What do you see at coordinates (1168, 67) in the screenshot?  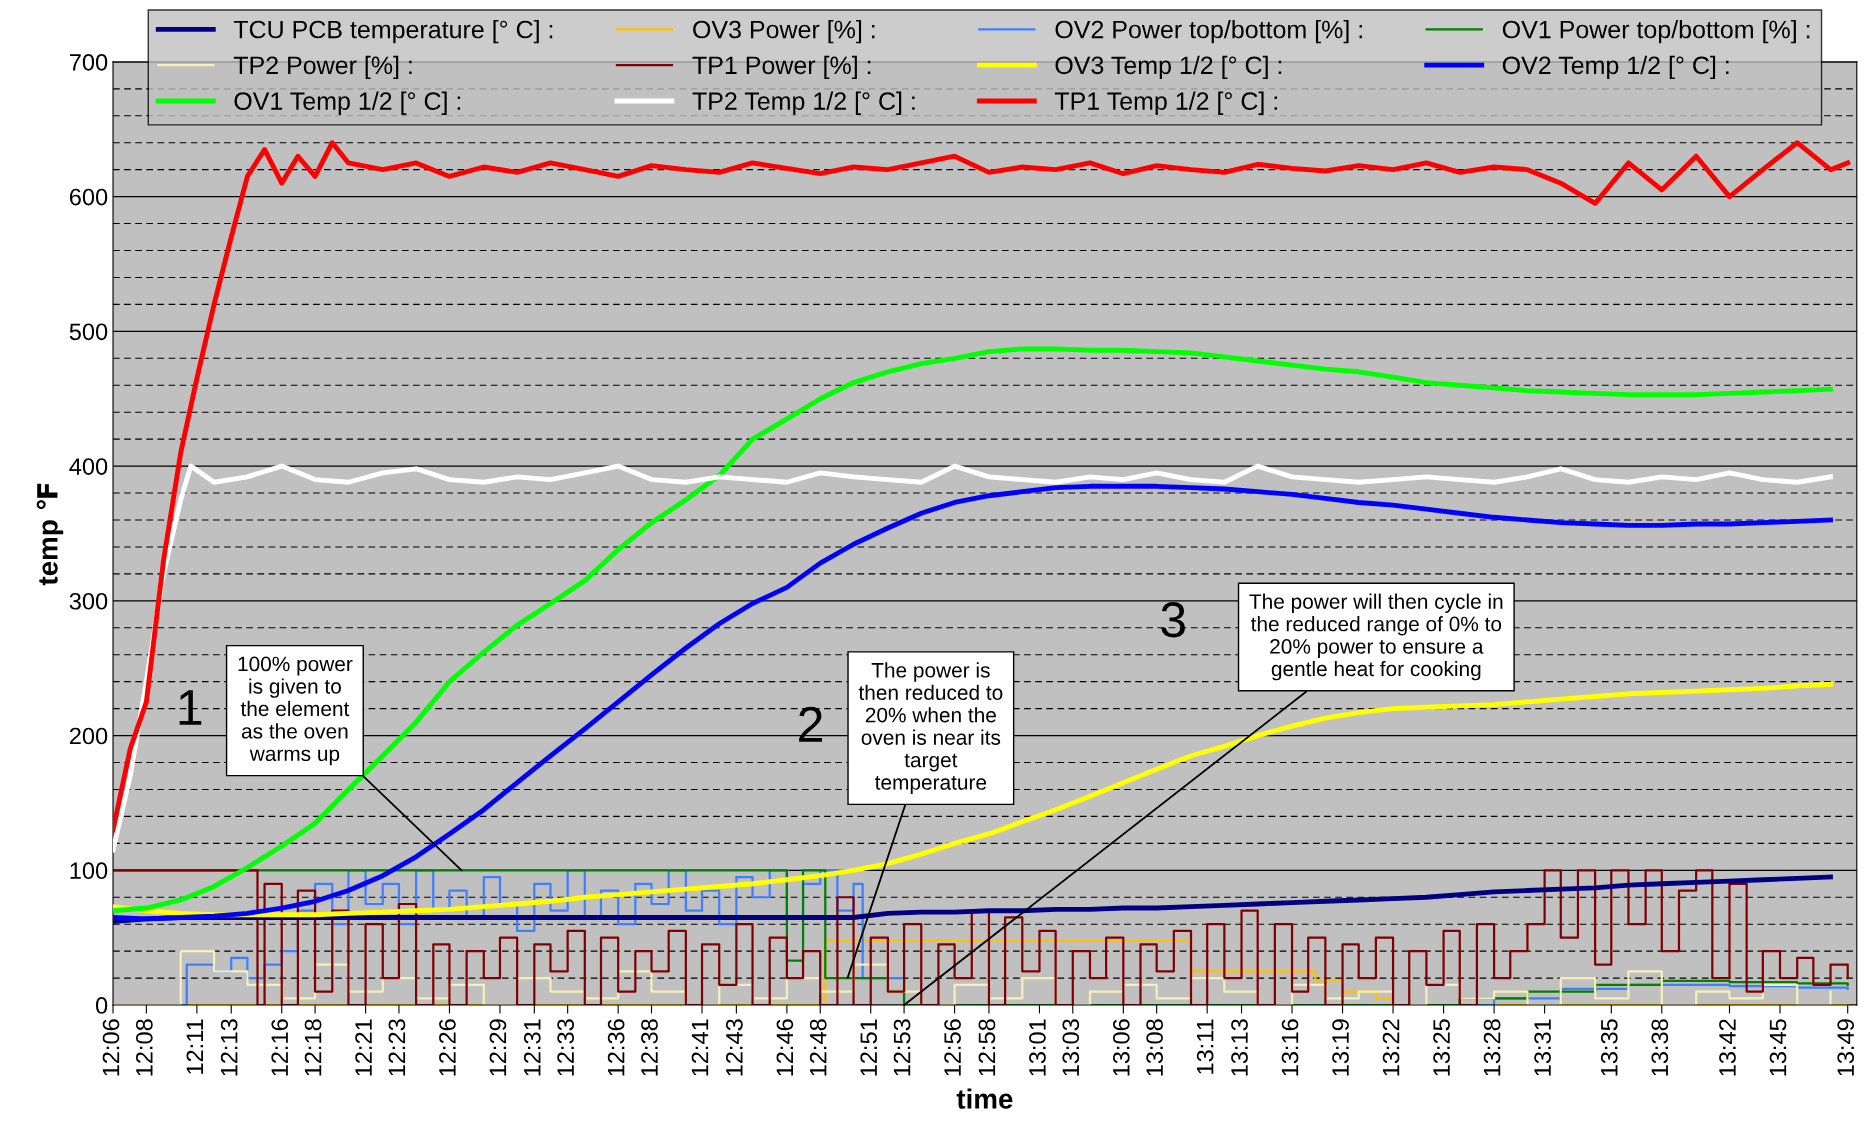 I see `legend-label: OV3 Temp 1/2 [° C] :` at bounding box center [1168, 67].